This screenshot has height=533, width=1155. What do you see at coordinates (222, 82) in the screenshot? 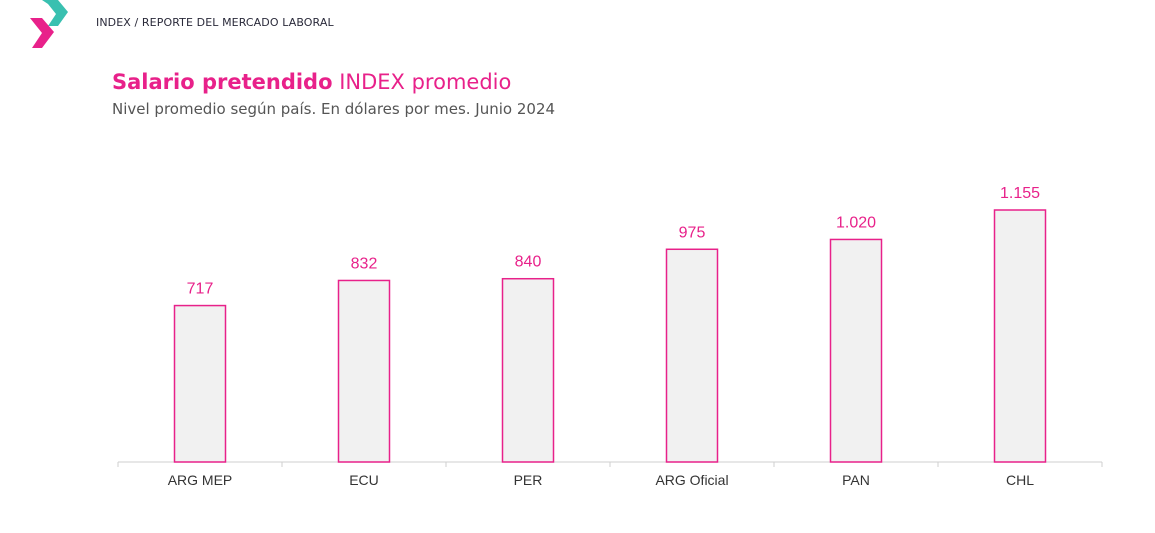
I see `title-bold: Salario pretendido` at bounding box center [222, 82].